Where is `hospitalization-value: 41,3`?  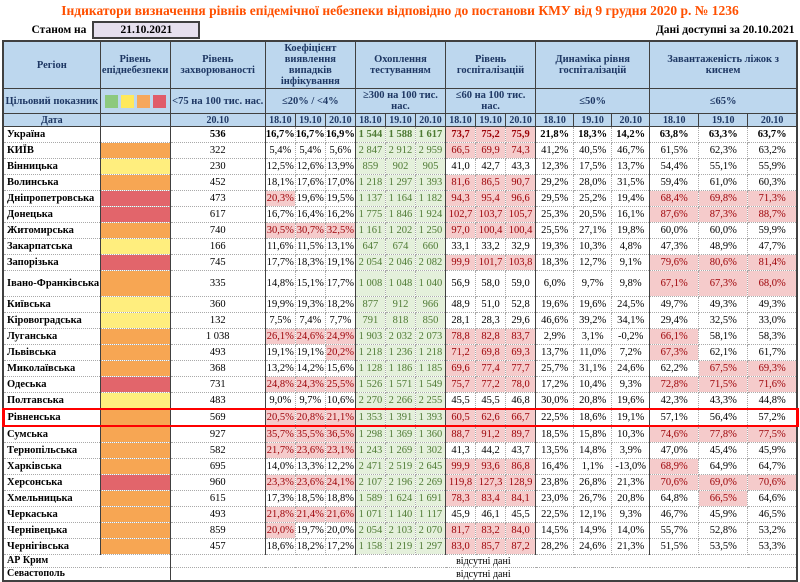 hospitalization-value: 41,3 is located at coordinates (461, 450).